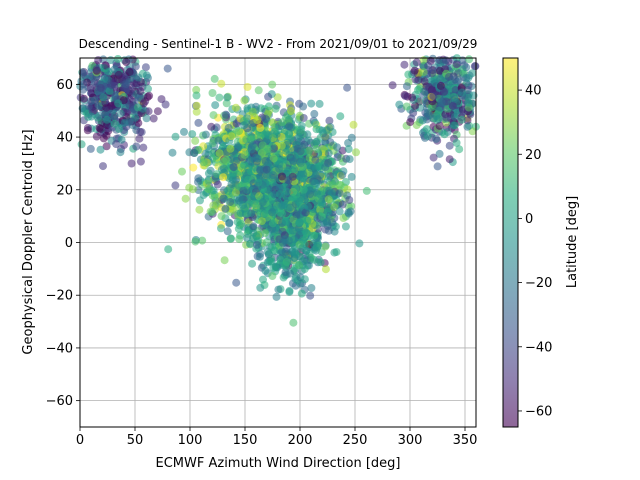  Describe the element at coordinates (276, 437) in the screenshot. I see `x-axis-ticks: 0 50 100 150 200 250 300 350` at that location.